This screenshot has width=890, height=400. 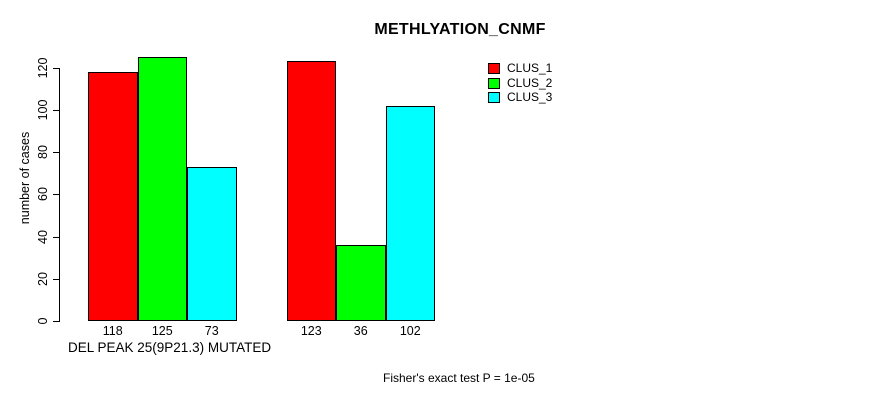 What do you see at coordinates (530, 68) in the screenshot?
I see `legend-label: CLUS_1` at bounding box center [530, 68].